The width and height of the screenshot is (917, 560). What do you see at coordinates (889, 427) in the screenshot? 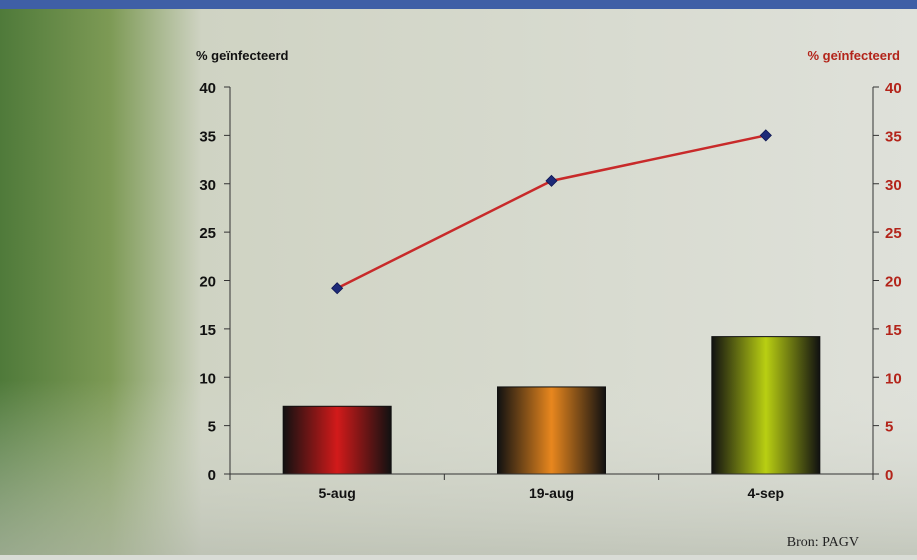
I see `y-tick-label-right: 5` at bounding box center [889, 427].